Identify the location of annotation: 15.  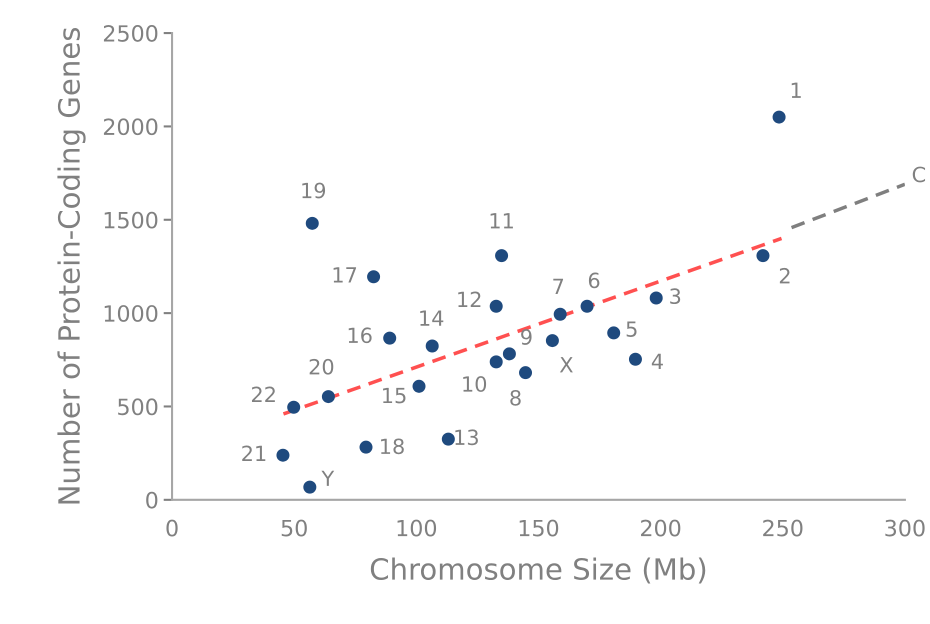
(394, 396).